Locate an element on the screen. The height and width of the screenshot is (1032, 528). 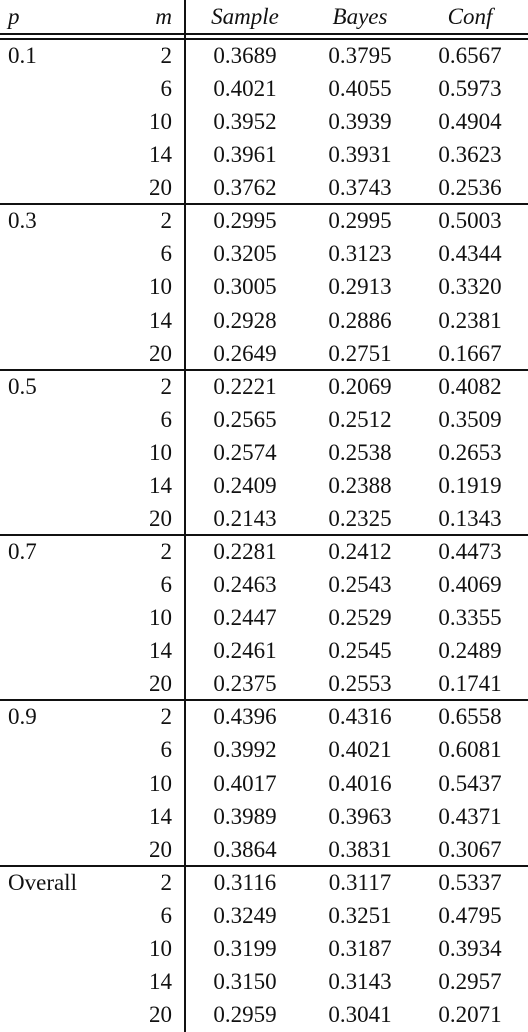
value-cell: 0.5003 is located at coordinates (470, 221).